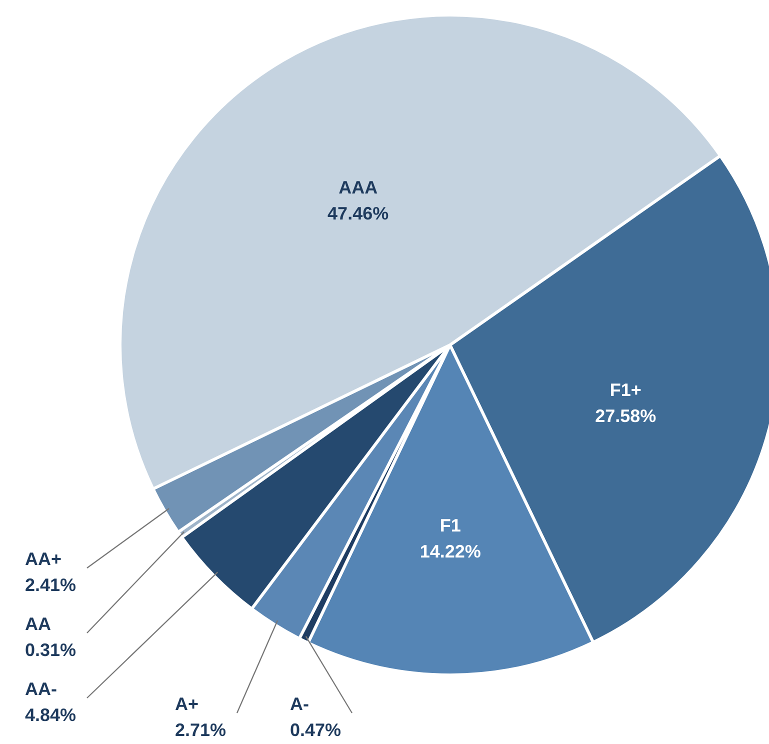 The image size is (769, 744). I want to click on data-label: 47.46%, so click(358, 214).